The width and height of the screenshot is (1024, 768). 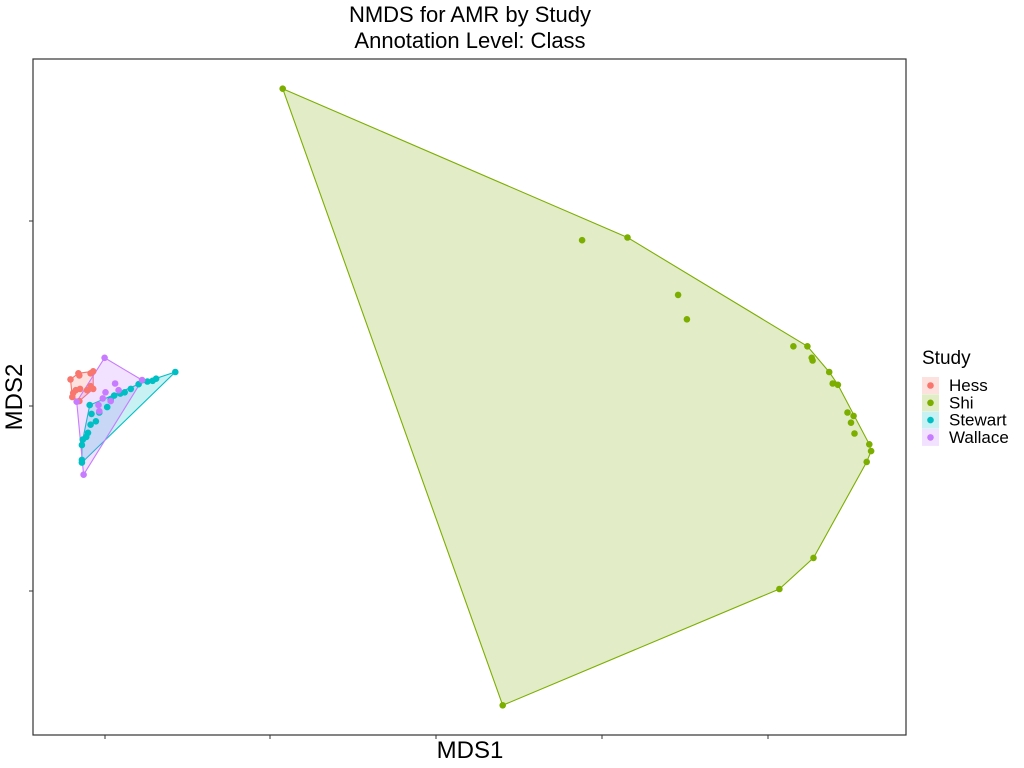 What do you see at coordinates (930, 420) in the screenshot?
I see `legend-marker-stewart` at bounding box center [930, 420].